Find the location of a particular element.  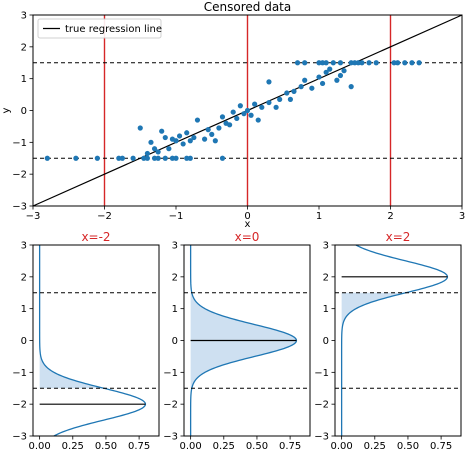

x-axis-label: x is located at coordinates (248, 224).